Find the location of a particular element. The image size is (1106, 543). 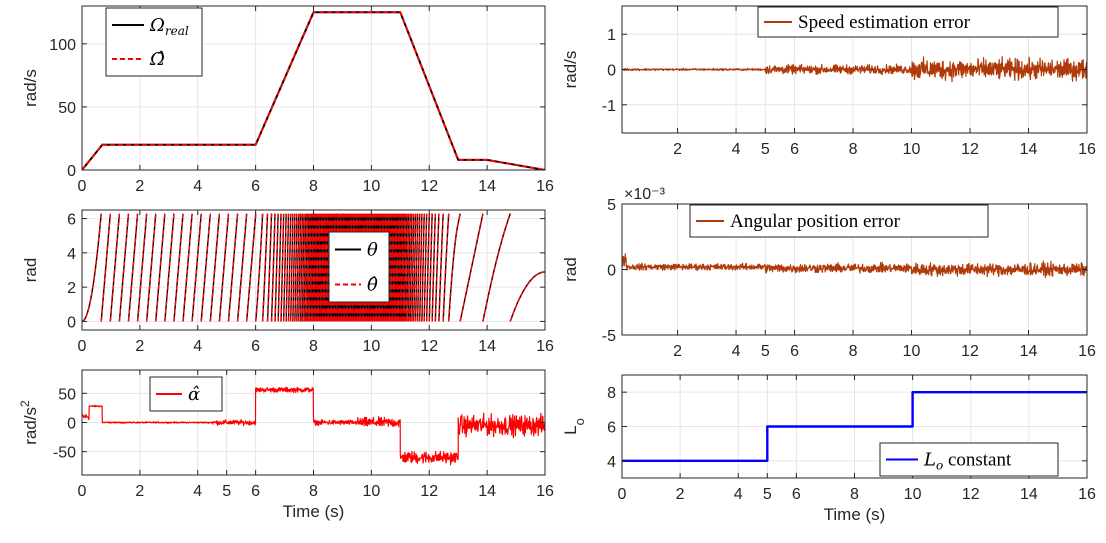

series-line-lo is located at coordinates (854, 426).